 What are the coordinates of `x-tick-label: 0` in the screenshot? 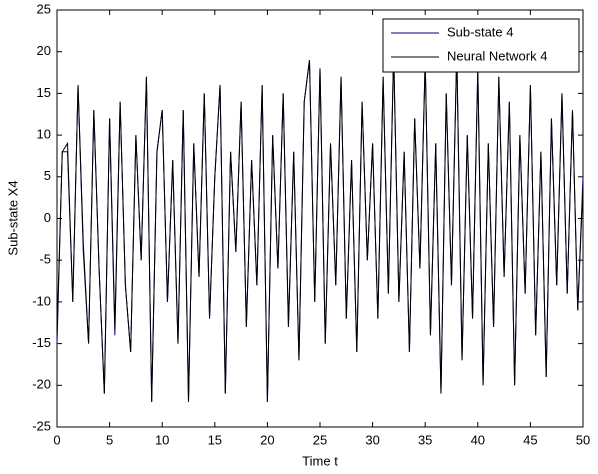 It's located at (56, 439).